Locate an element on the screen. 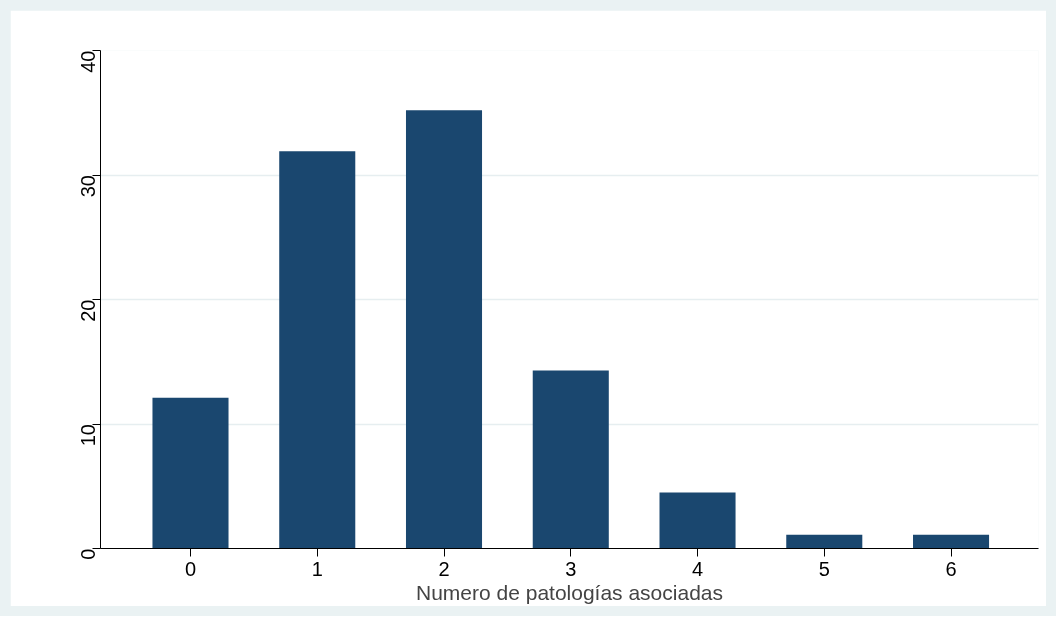 Image resolution: width=1056 pixels, height=618 pixels. x-tick-label: 2 is located at coordinates (444, 568).